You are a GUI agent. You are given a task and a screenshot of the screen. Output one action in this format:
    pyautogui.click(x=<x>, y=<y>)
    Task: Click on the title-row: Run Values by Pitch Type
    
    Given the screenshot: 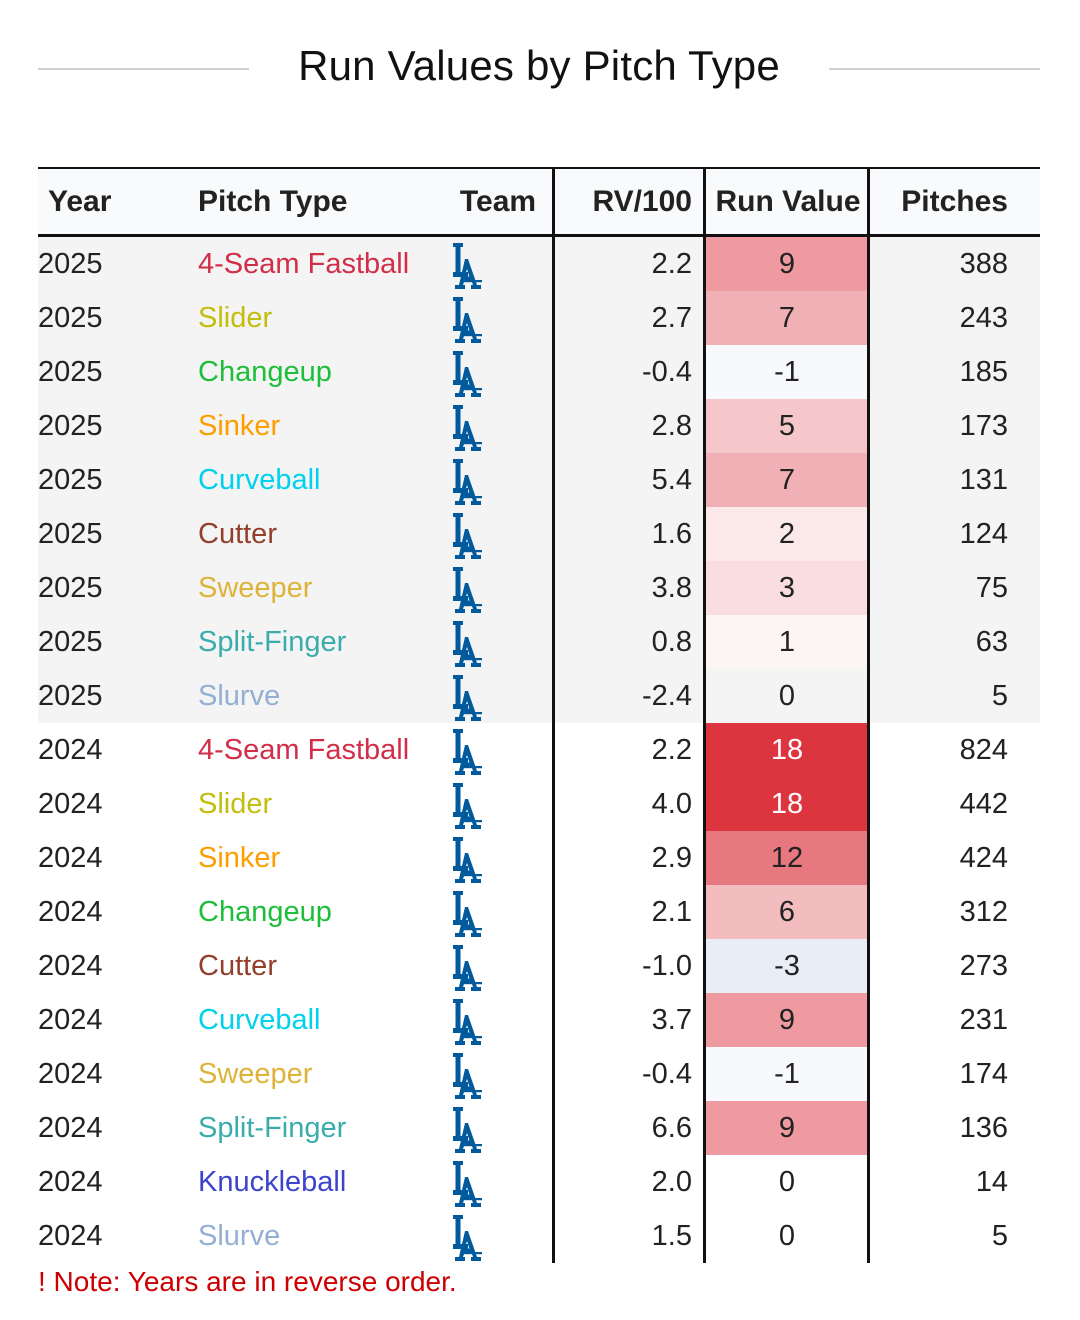 What is the action you would take?
    pyautogui.click(x=539, y=69)
    